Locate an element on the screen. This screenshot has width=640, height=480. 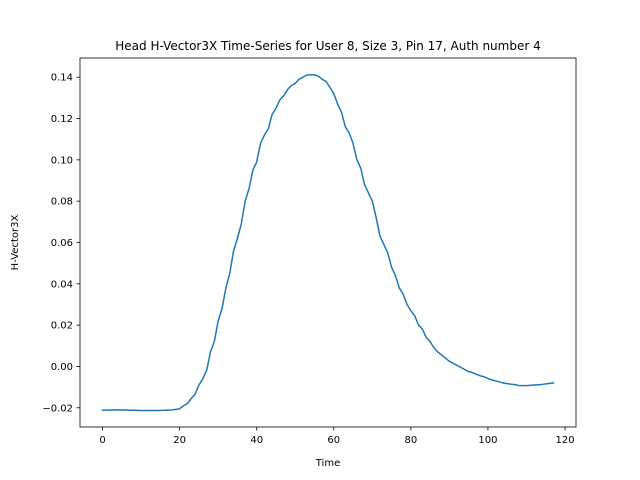
y-tick-label: 0.06 is located at coordinates (62, 243).